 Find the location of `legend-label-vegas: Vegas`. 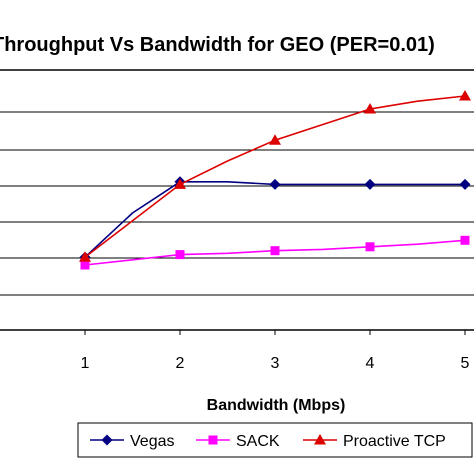

legend-label-vegas: Vegas is located at coordinates (152, 441).